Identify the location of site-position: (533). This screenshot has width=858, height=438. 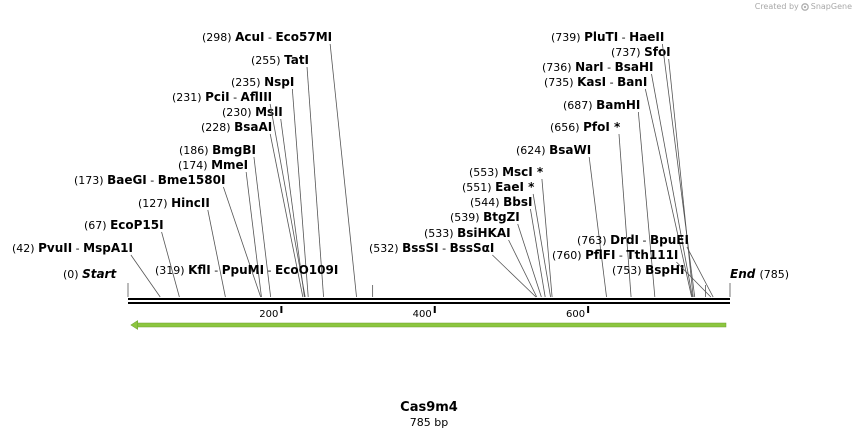
(440, 233).